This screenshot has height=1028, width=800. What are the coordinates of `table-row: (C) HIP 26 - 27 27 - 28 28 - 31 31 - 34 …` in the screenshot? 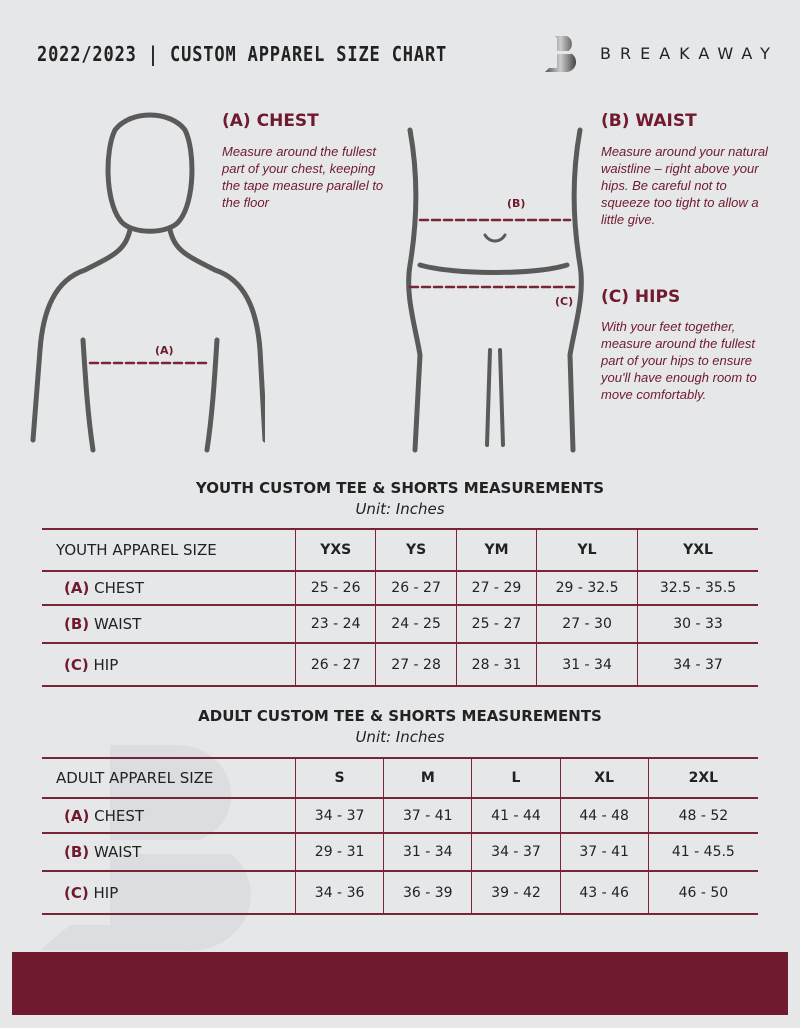 It's located at (400, 664).